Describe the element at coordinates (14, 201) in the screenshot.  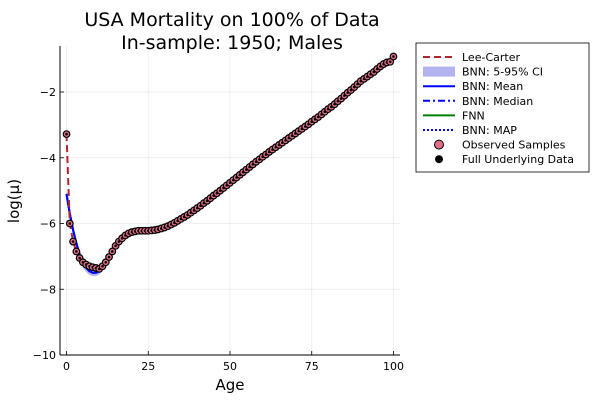
I see `y-axis-title: log(μ)` at that location.